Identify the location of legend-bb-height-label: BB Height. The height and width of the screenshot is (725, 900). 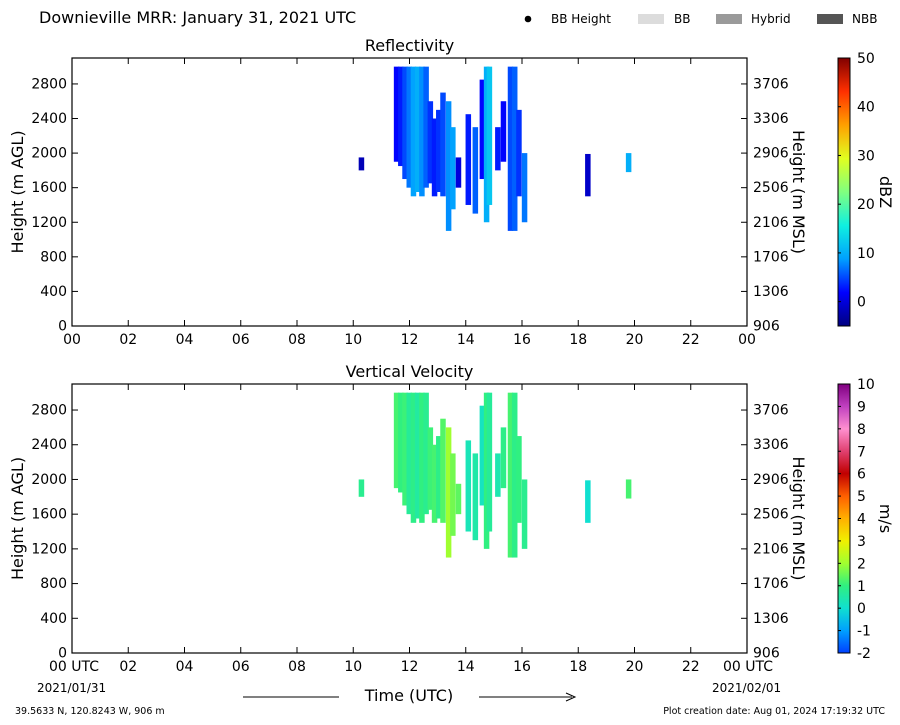
(581, 19).